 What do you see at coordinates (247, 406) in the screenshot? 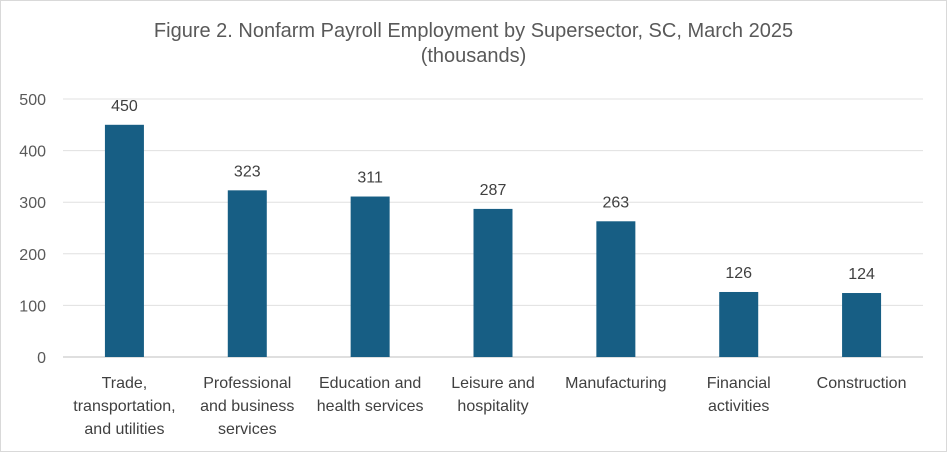
I see `x-tick-label: and business` at bounding box center [247, 406].